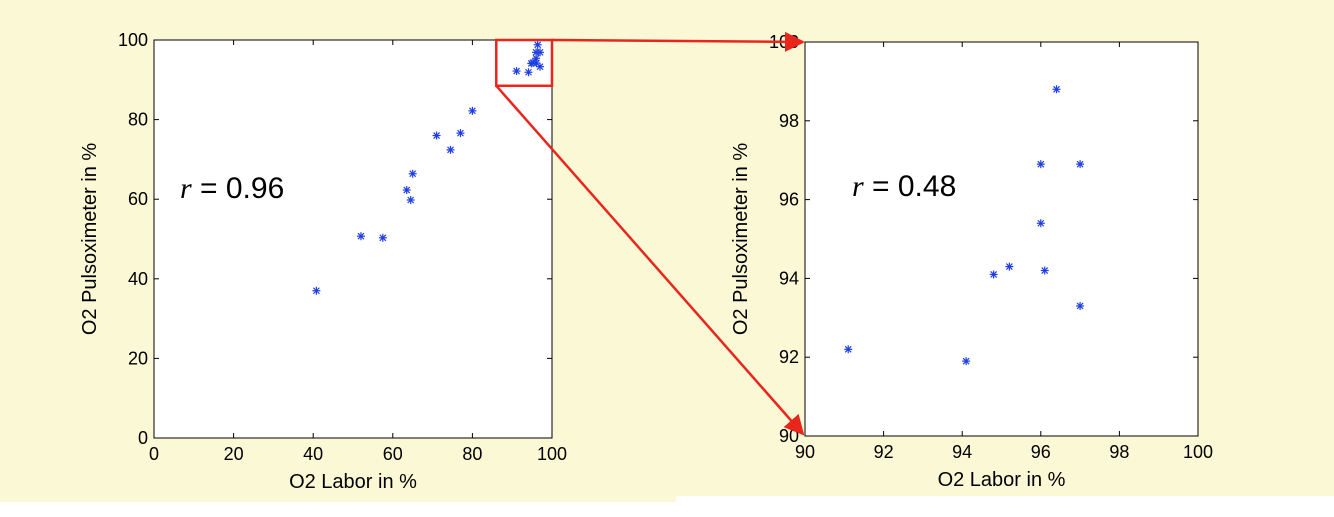 The height and width of the screenshot is (517, 1334). What do you see at coordinates (313, 454) in the screenshot?
I see `left-x-tick-label: 40` at bounding box center [313, 454].